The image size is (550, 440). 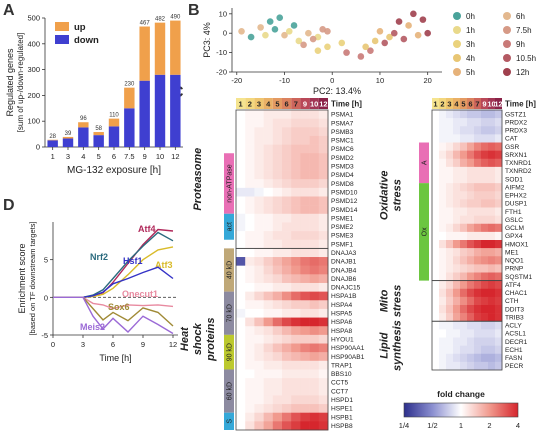 I want to click on bar-down, so click(x=175, y=110).